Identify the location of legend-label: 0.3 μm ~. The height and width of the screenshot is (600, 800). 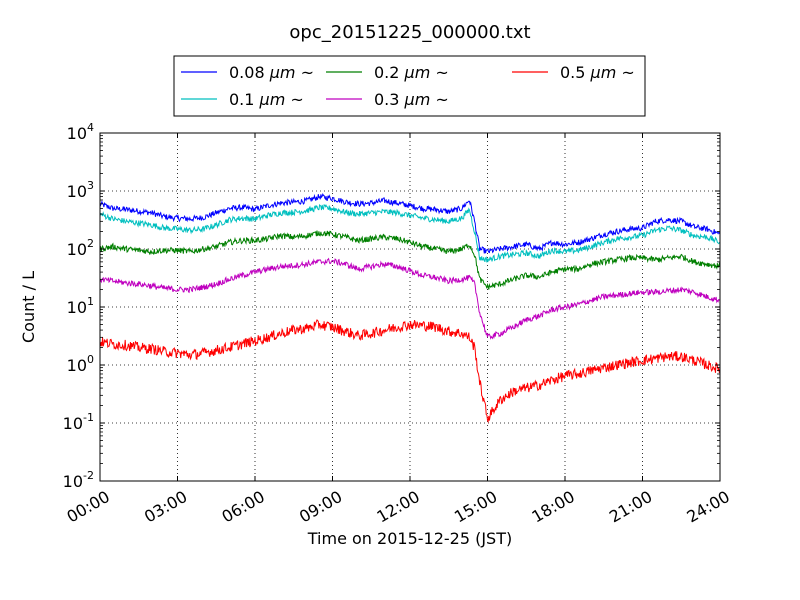
(411, 99).